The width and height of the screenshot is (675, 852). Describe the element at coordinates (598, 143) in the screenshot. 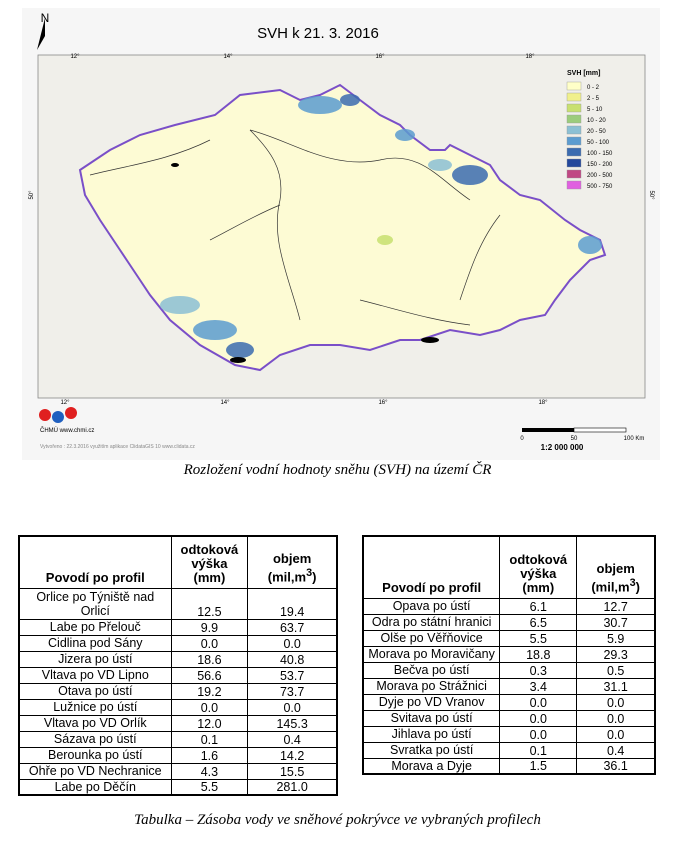

I see `legend-label: 50 - 100` at that location.